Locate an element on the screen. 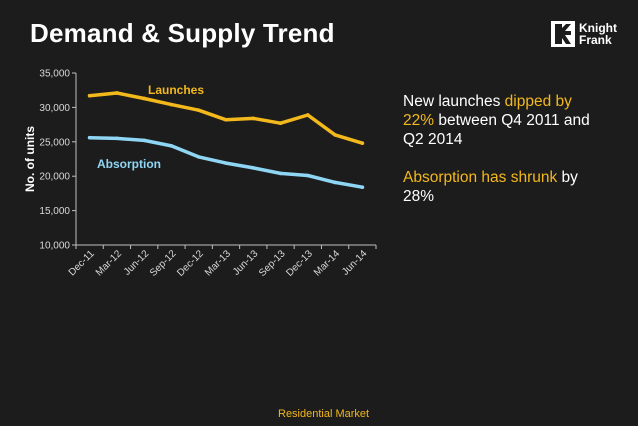 Image resolution: width=638 pixels, height=426 pixels. x-tick-label: Jun-14 is located at coordinates (355, 263).